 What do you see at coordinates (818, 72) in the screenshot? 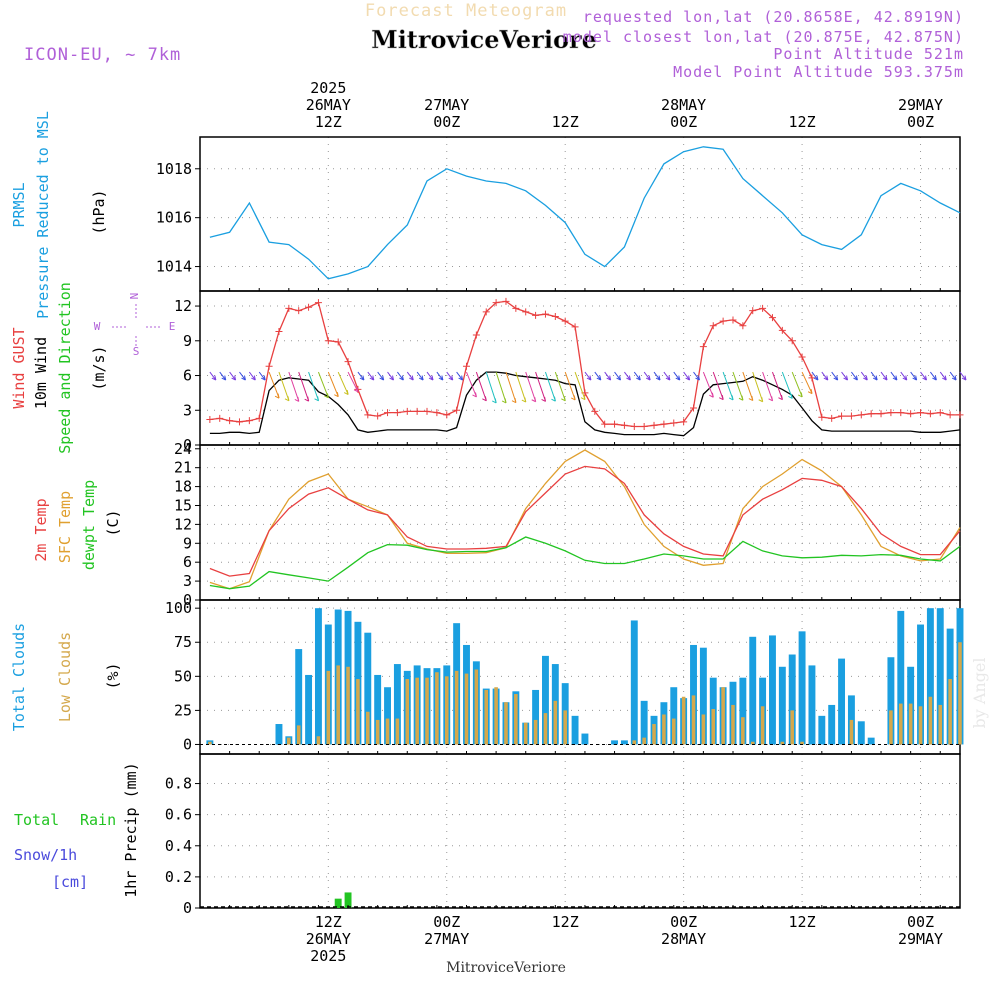
I see `model-altitude: Model Point Altitude 593.375m` at bounding box center [818, 72].